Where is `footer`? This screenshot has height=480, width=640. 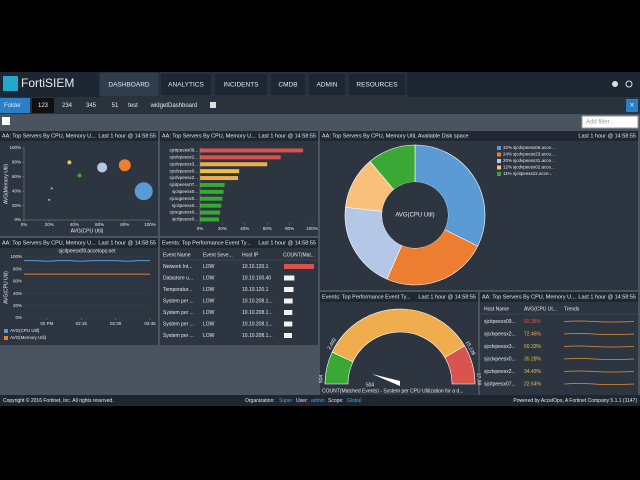
footer is located at coordinates (320, 400).